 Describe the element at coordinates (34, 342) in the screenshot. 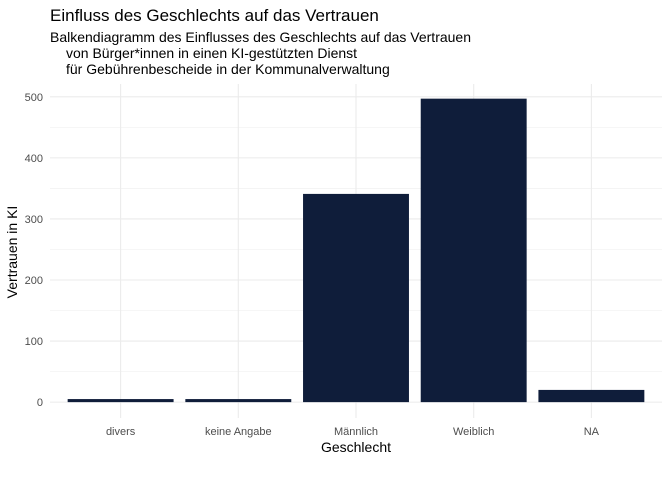

I see `y-tick-label: 100` at that location.